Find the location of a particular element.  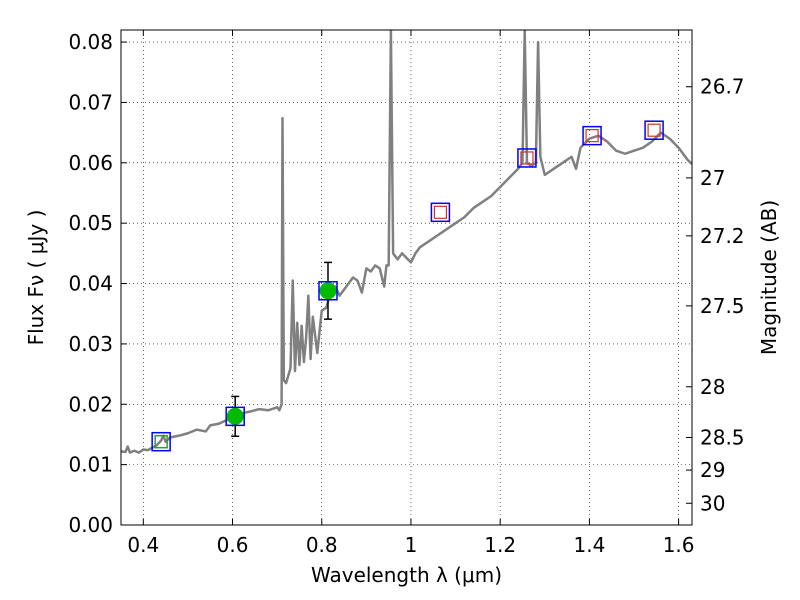

right-tick-label: 27 is located at coordinates (712, 178).